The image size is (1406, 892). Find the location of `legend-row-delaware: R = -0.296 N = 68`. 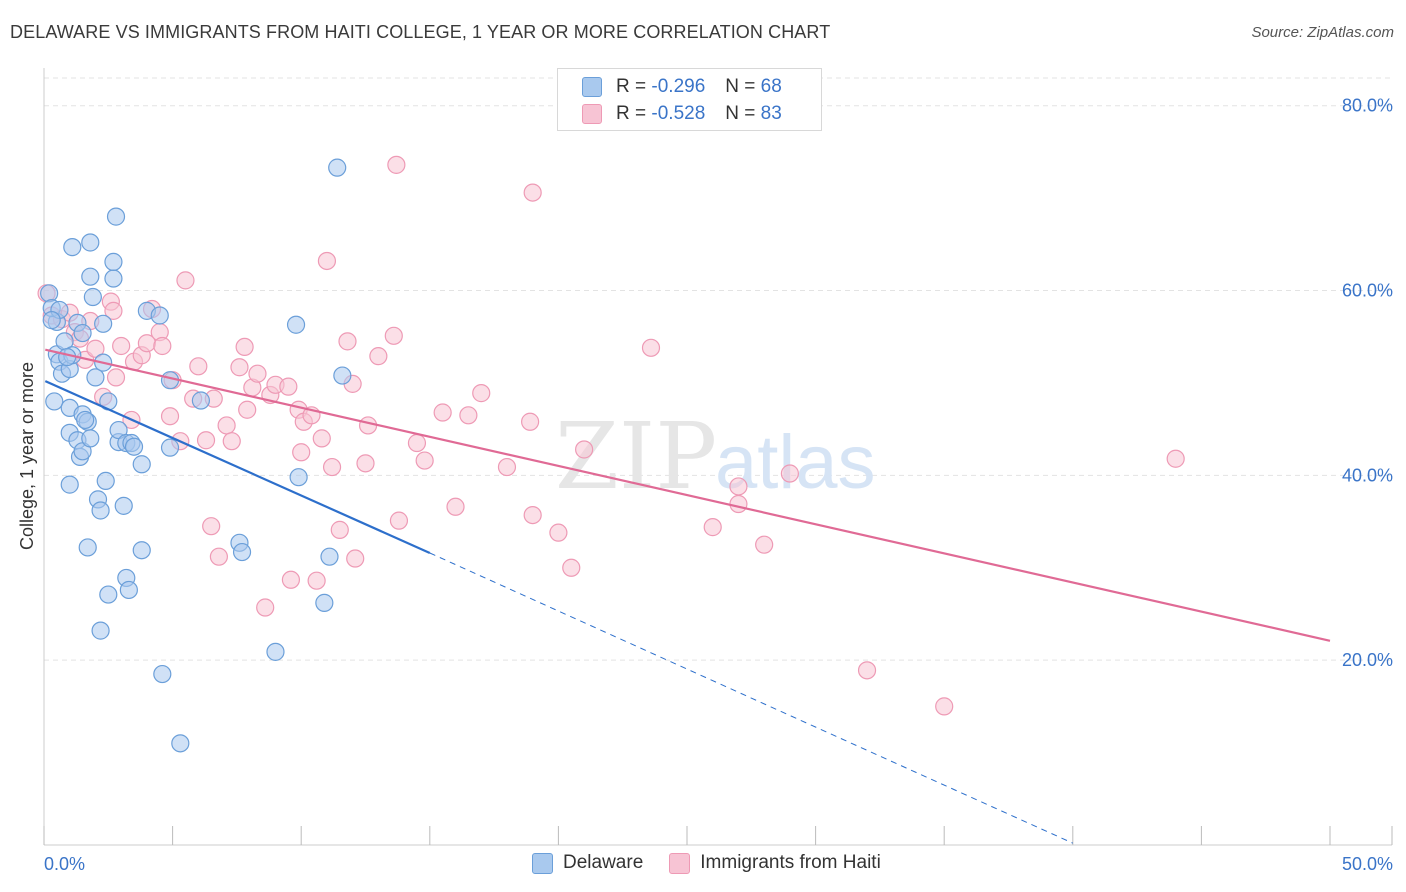

legend-row-delaware: R = -0.296 N = 68 is located at coordinates (682, 87).